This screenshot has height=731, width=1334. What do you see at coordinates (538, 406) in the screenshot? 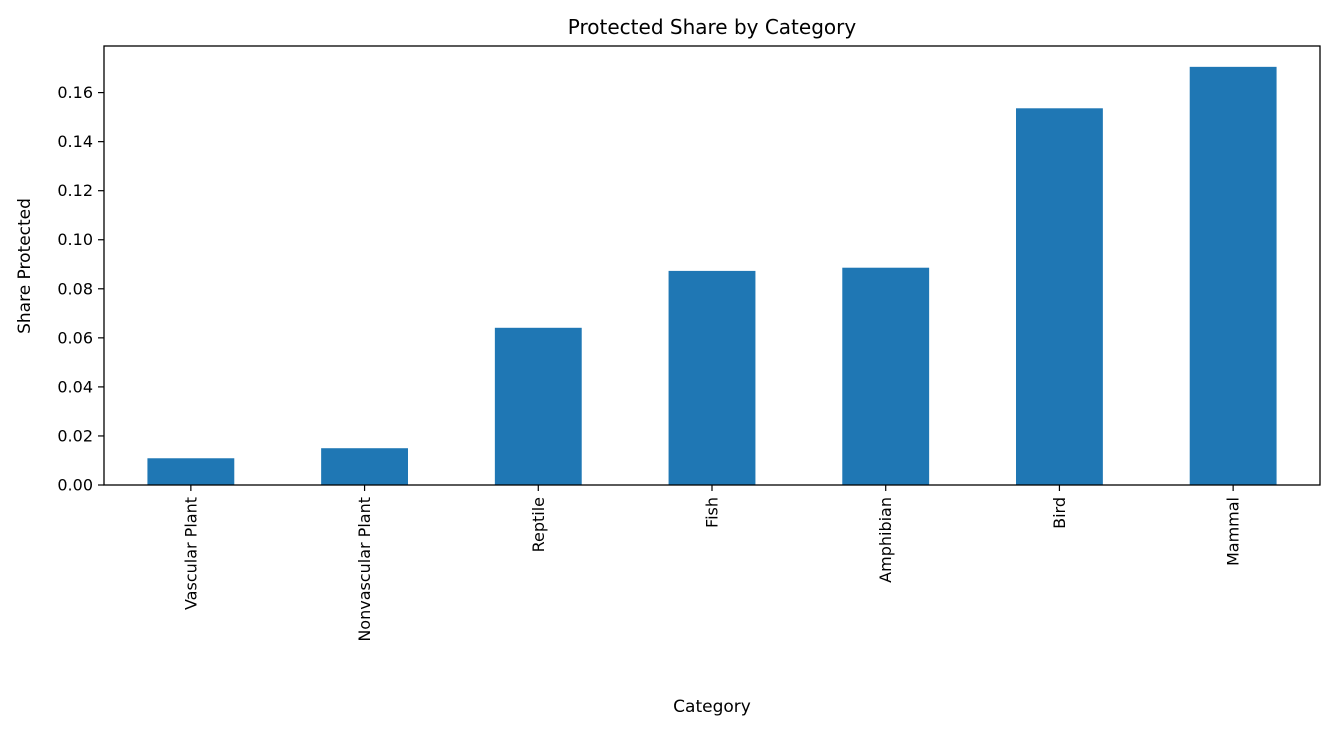
I see `bar-reptile` at bounding box center [538, 406].